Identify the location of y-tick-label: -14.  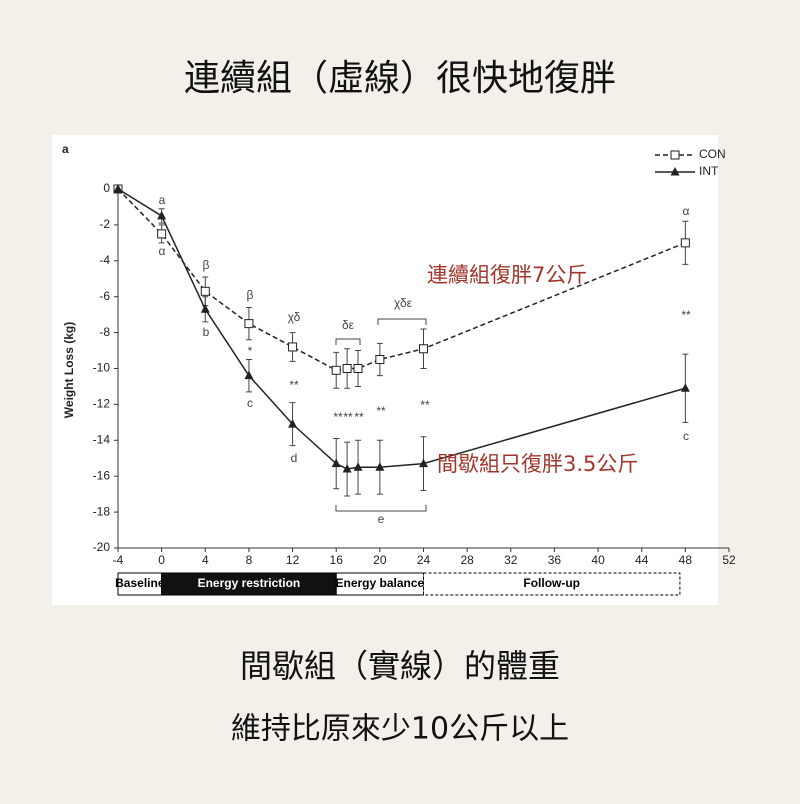
(102, 439).